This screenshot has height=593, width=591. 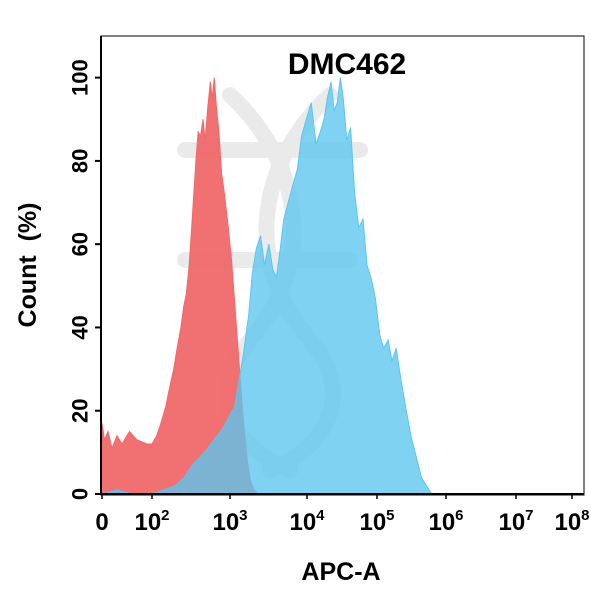 What do you see at coordinates (28, 265) in the screenshot?
I see `y-axis-label: Count (%)` at bounding box center [28, 265].